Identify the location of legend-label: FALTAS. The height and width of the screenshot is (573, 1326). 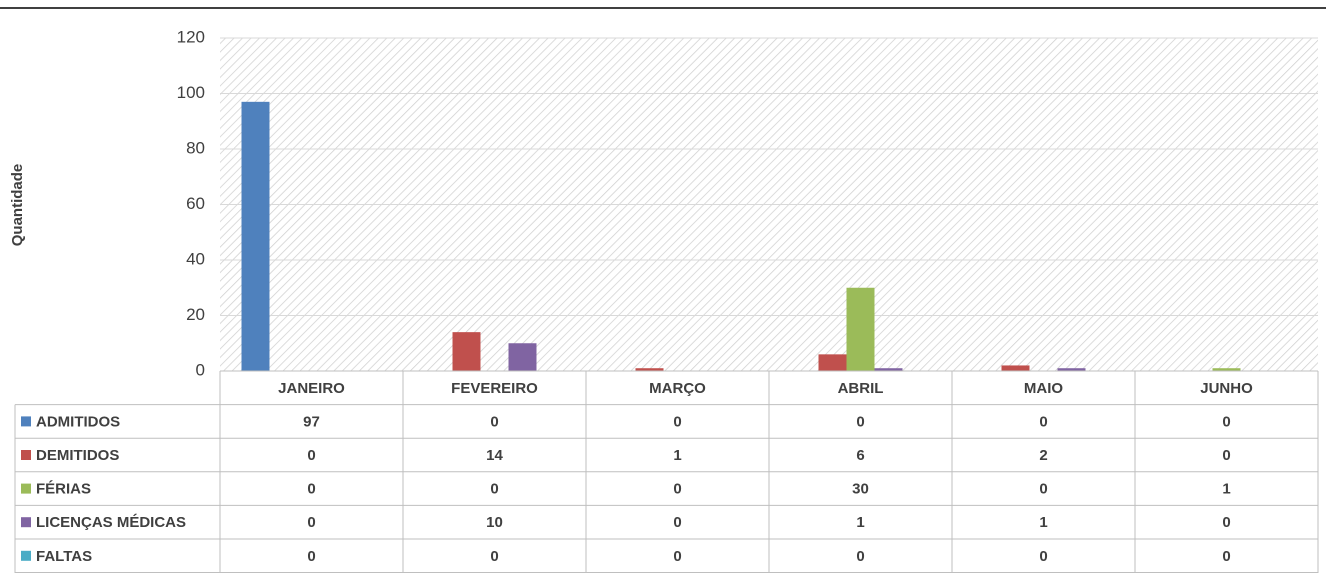
(64, 556).